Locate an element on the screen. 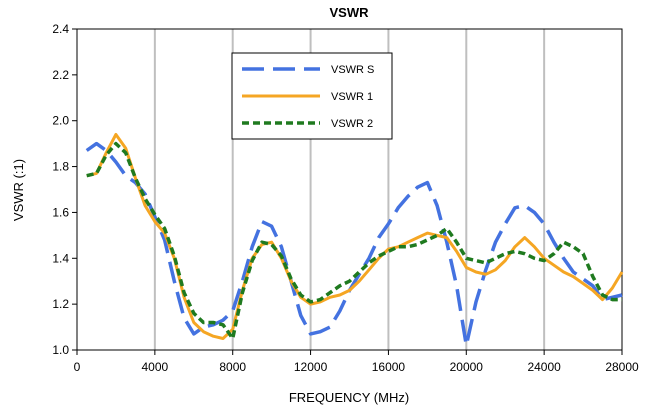  x-axis-label: FREQUENCY (MHz) is located at coordinates (349, 397).